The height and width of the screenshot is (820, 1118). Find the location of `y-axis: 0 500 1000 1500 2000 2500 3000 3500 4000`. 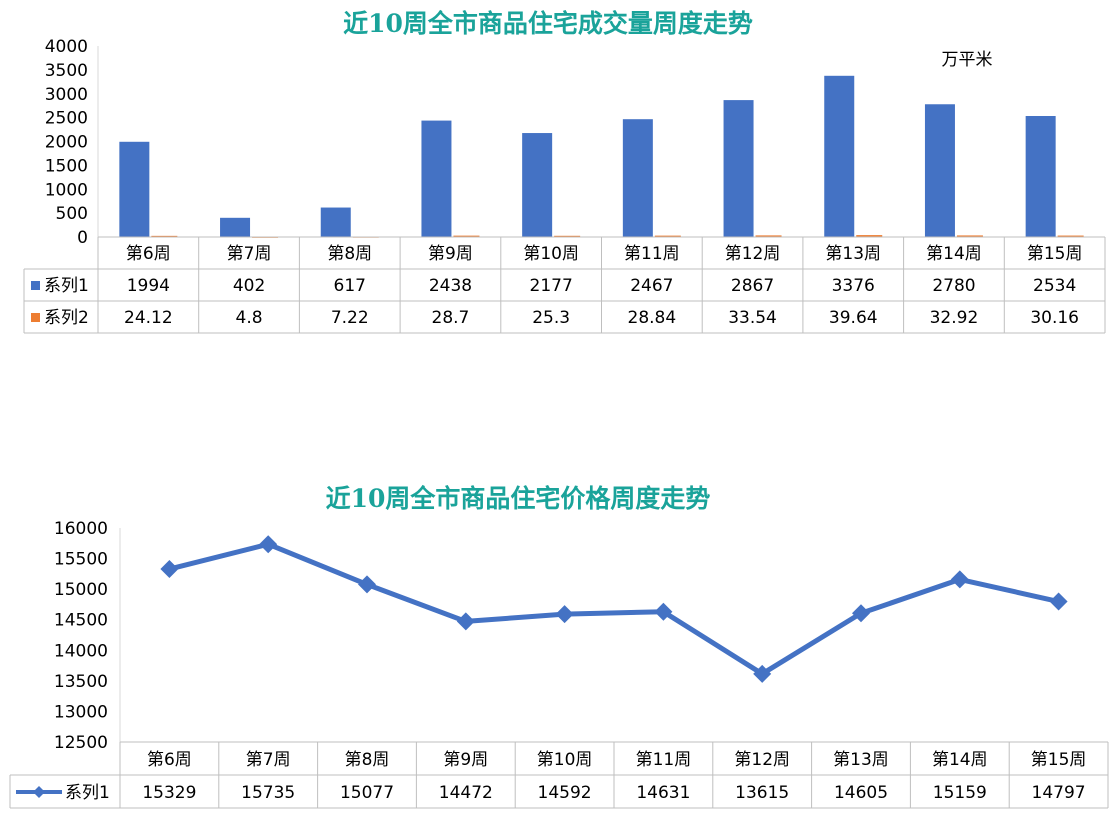

y-axis: 0 500 1000 1500 2000 2500 3000 3500 4000 is located at coordinates (72, 142).